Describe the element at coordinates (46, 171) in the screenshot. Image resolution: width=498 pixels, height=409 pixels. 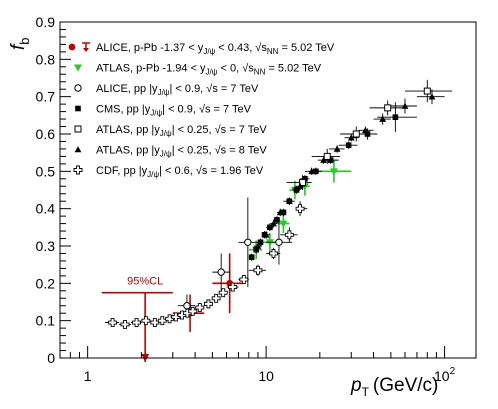
I see `y-tick-label: 0.5` at that location.